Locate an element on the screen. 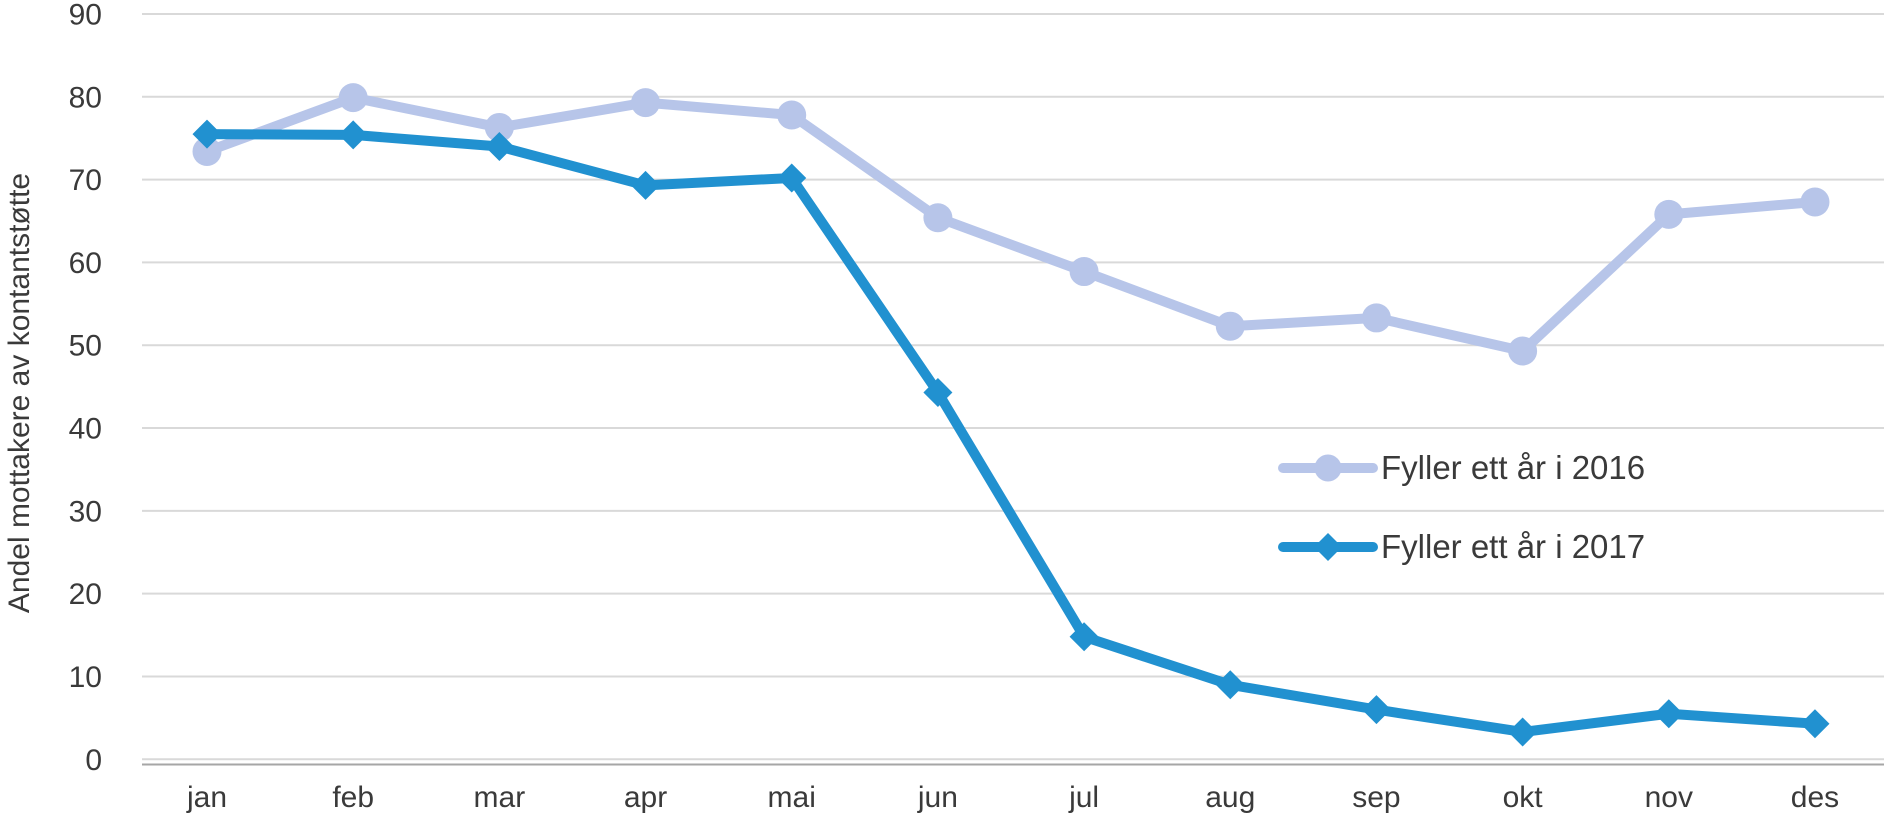  x-tick-label: des is located at coordinates (1815, 797).